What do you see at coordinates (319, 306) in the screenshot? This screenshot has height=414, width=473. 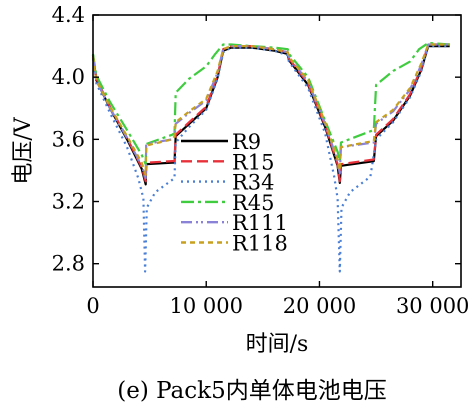 I see `x-tick-label: 20 000` at bounding box center [319, 306].